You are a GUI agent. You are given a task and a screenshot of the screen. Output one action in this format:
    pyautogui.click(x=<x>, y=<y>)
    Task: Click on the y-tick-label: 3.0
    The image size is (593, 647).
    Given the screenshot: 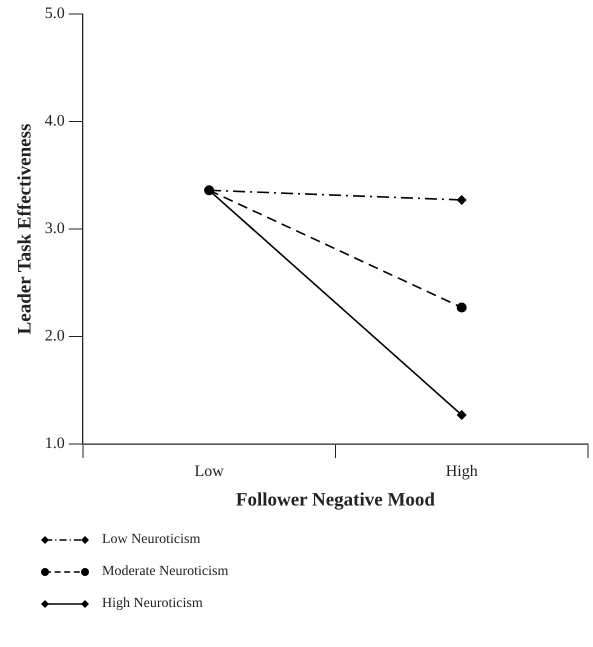 What is the action you would take?
    pyautogui.click(x=54, y=229)
    